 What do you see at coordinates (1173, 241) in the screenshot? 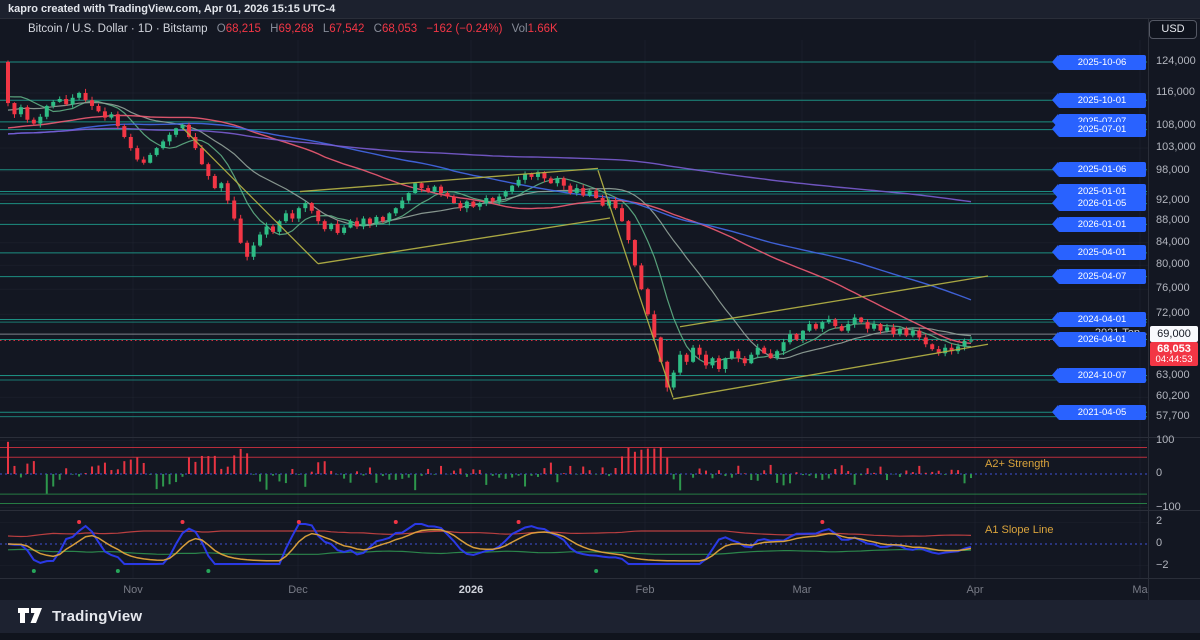
I see `price-axis-label: 84,000` at bounding box center [1173, 241].